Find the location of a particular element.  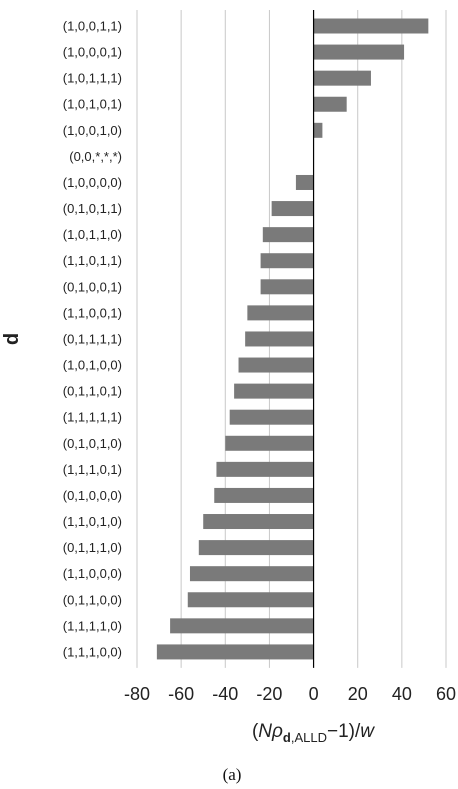

category-label: (1,0,1,0,1) is located at coordinates (92, 104).